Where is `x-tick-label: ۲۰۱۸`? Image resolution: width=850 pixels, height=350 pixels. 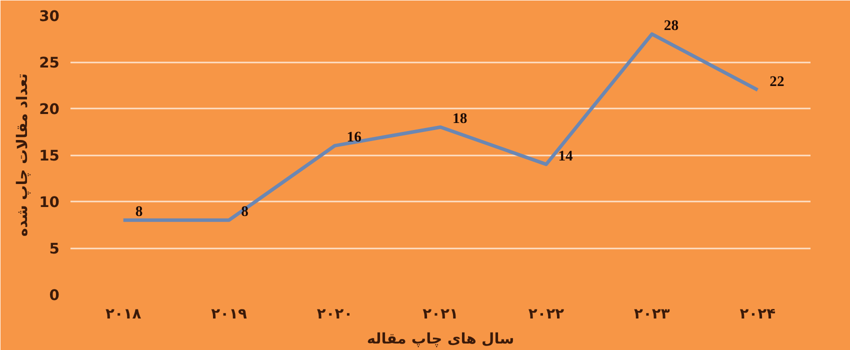 x-tick-label: ۲۰۱۸ is located at coordinates (123, 314).